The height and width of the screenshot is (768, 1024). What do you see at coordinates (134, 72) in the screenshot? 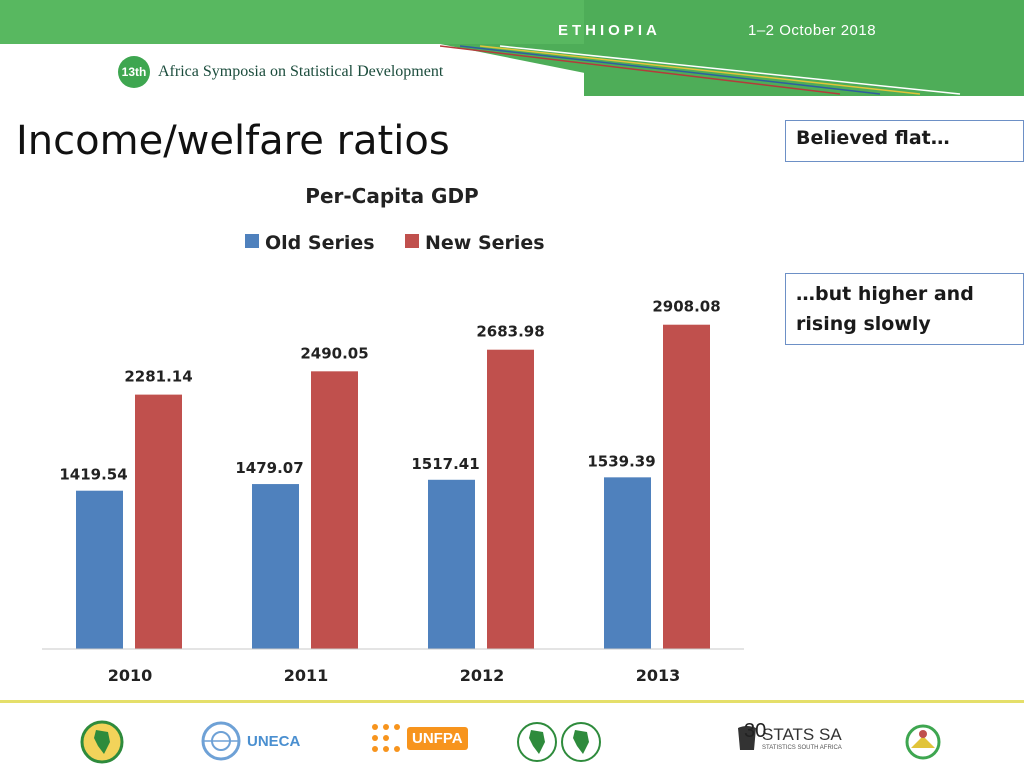
I see `symposium-number-badge: 13th` at bounding box center [134, 72].